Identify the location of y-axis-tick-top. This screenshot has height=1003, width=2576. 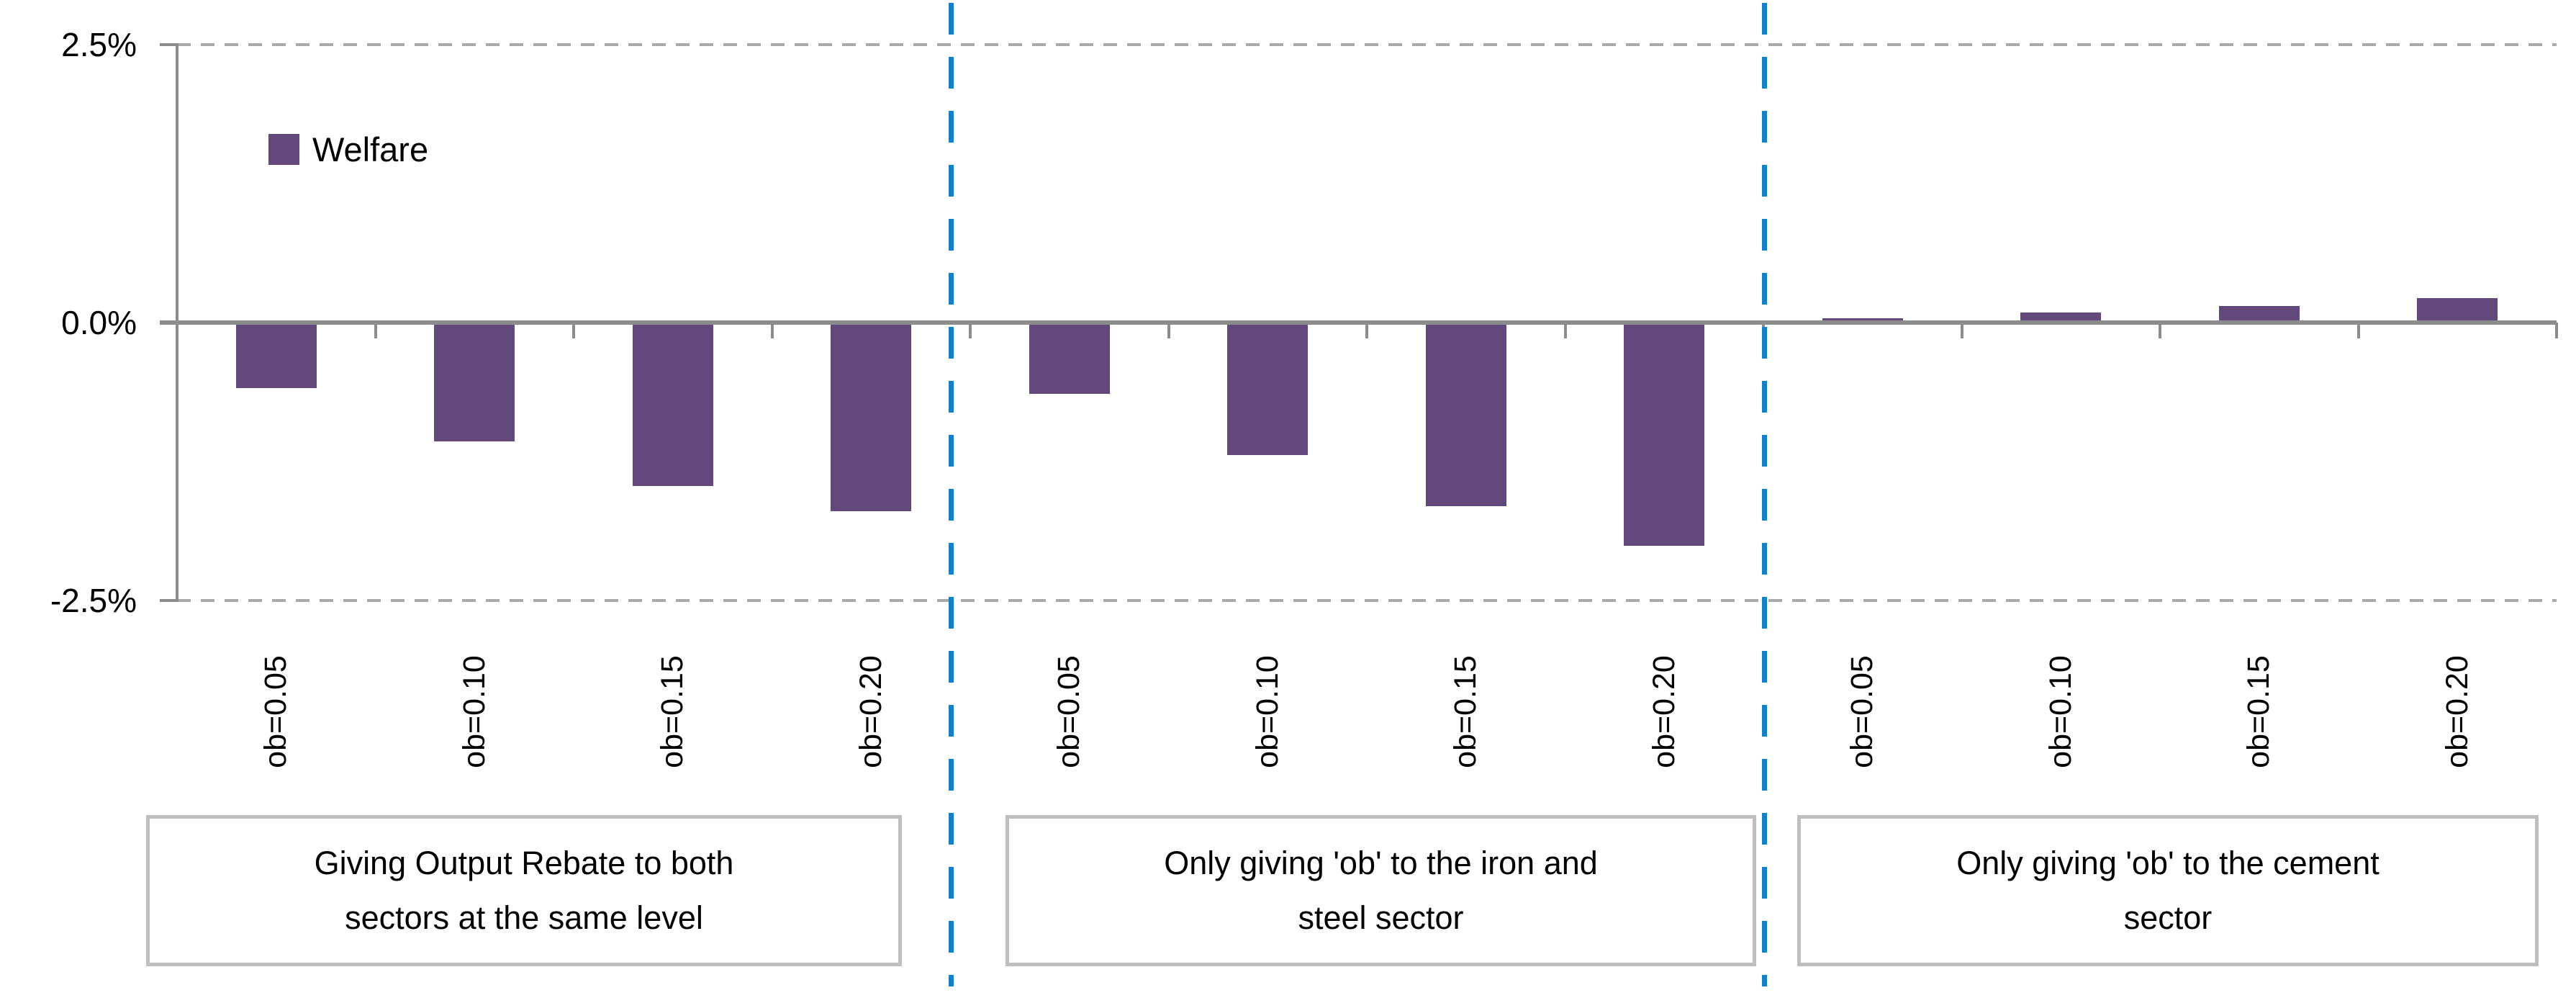
(169, 44).